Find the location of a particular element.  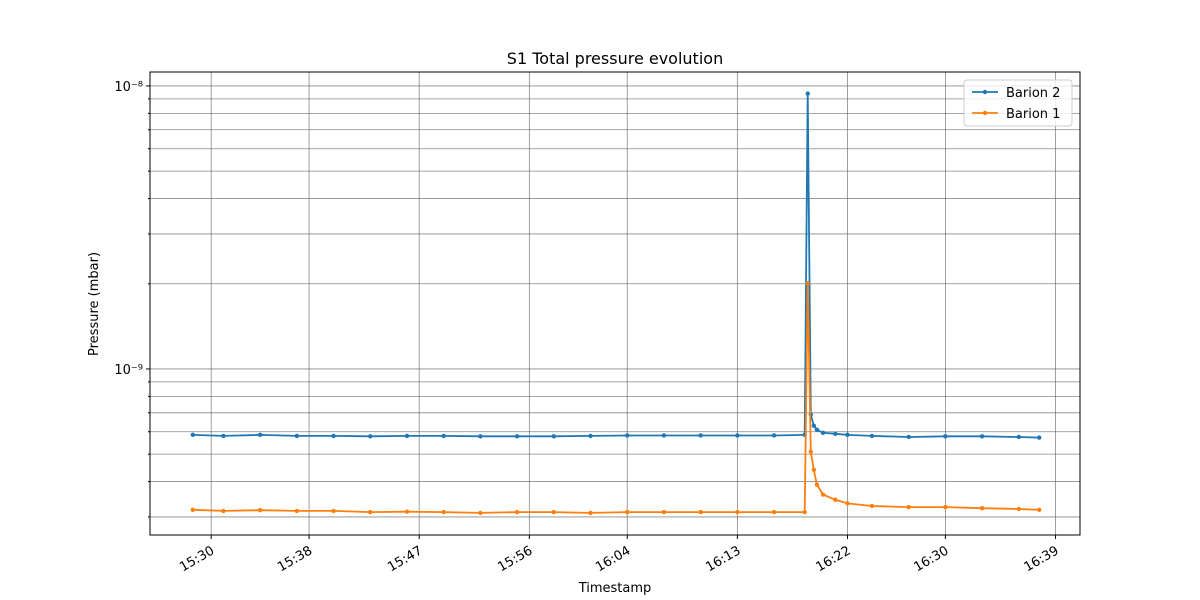

x-axis-label: Timestamp is located at coordinates (615, 588).